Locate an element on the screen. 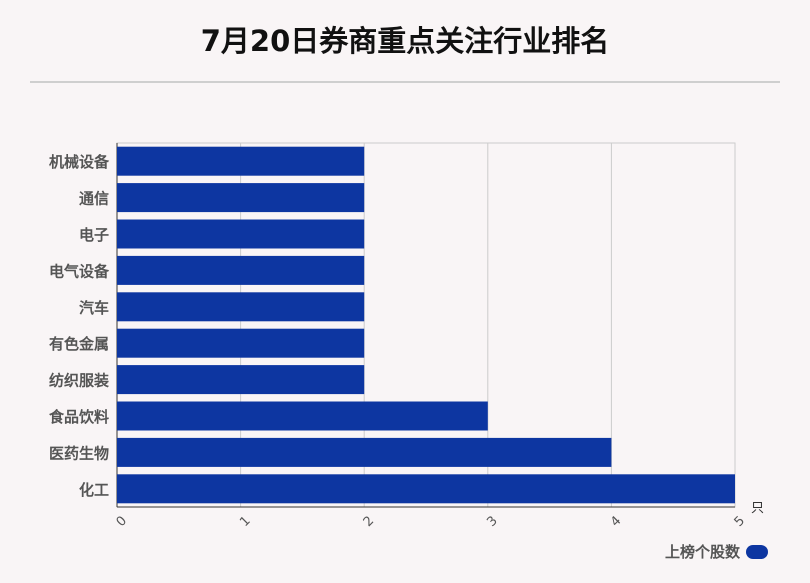 This screenshot has height=583, width=810. legend: 上榜个股数 is located at coordinates (716, 551).